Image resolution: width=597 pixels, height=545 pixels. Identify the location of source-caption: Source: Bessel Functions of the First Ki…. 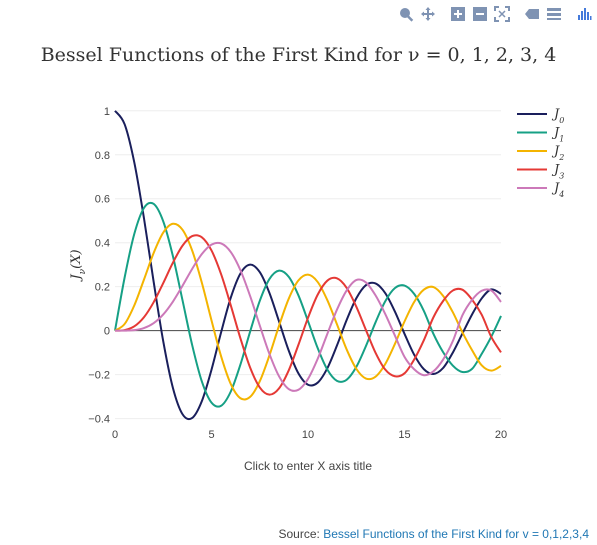
(433, 534).